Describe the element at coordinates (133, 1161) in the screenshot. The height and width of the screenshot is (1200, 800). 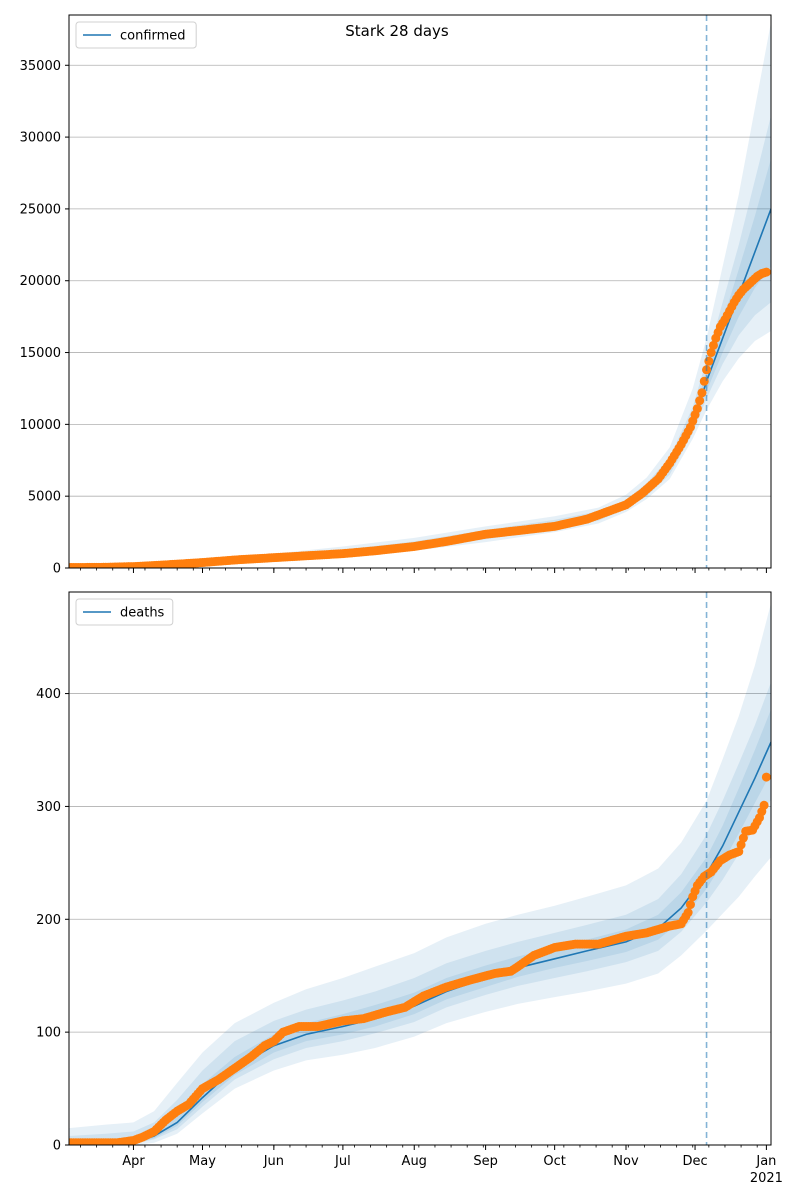
I see `x-tick-label: Apr` at that location.